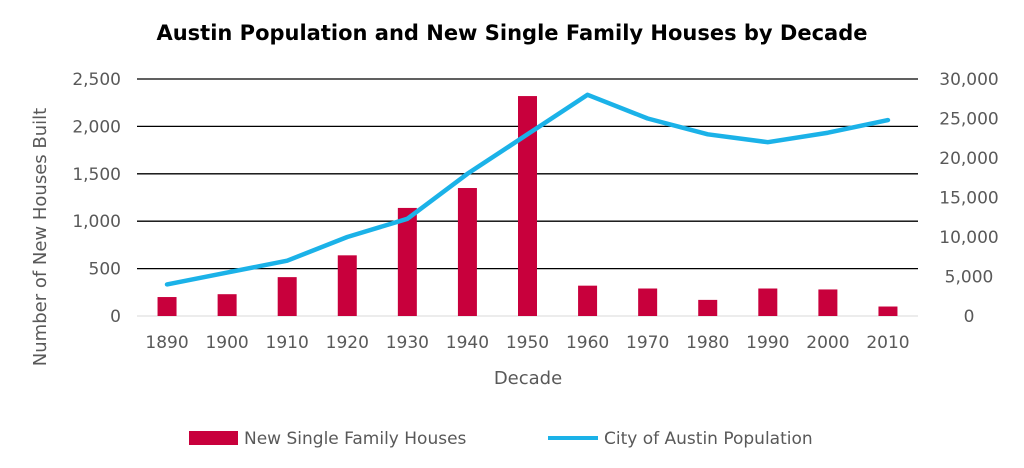 This screenshot has width=1024, height=468. I want to click on x-tick-label: 2000, so click(827, 343).